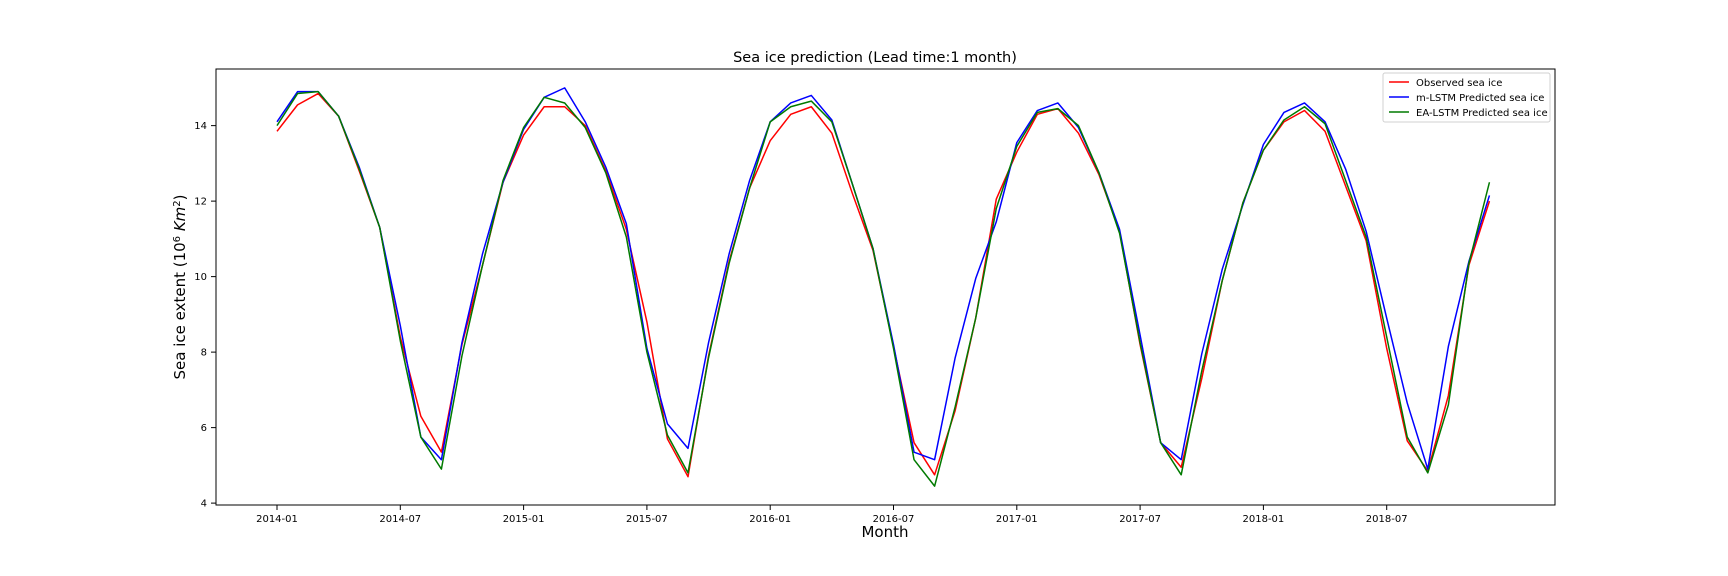 Image resolution: width=1728 pixels, height=576 pixels. I want to click on y-axis-label: Sea ice extent (106 Km2), so click(180, 287).